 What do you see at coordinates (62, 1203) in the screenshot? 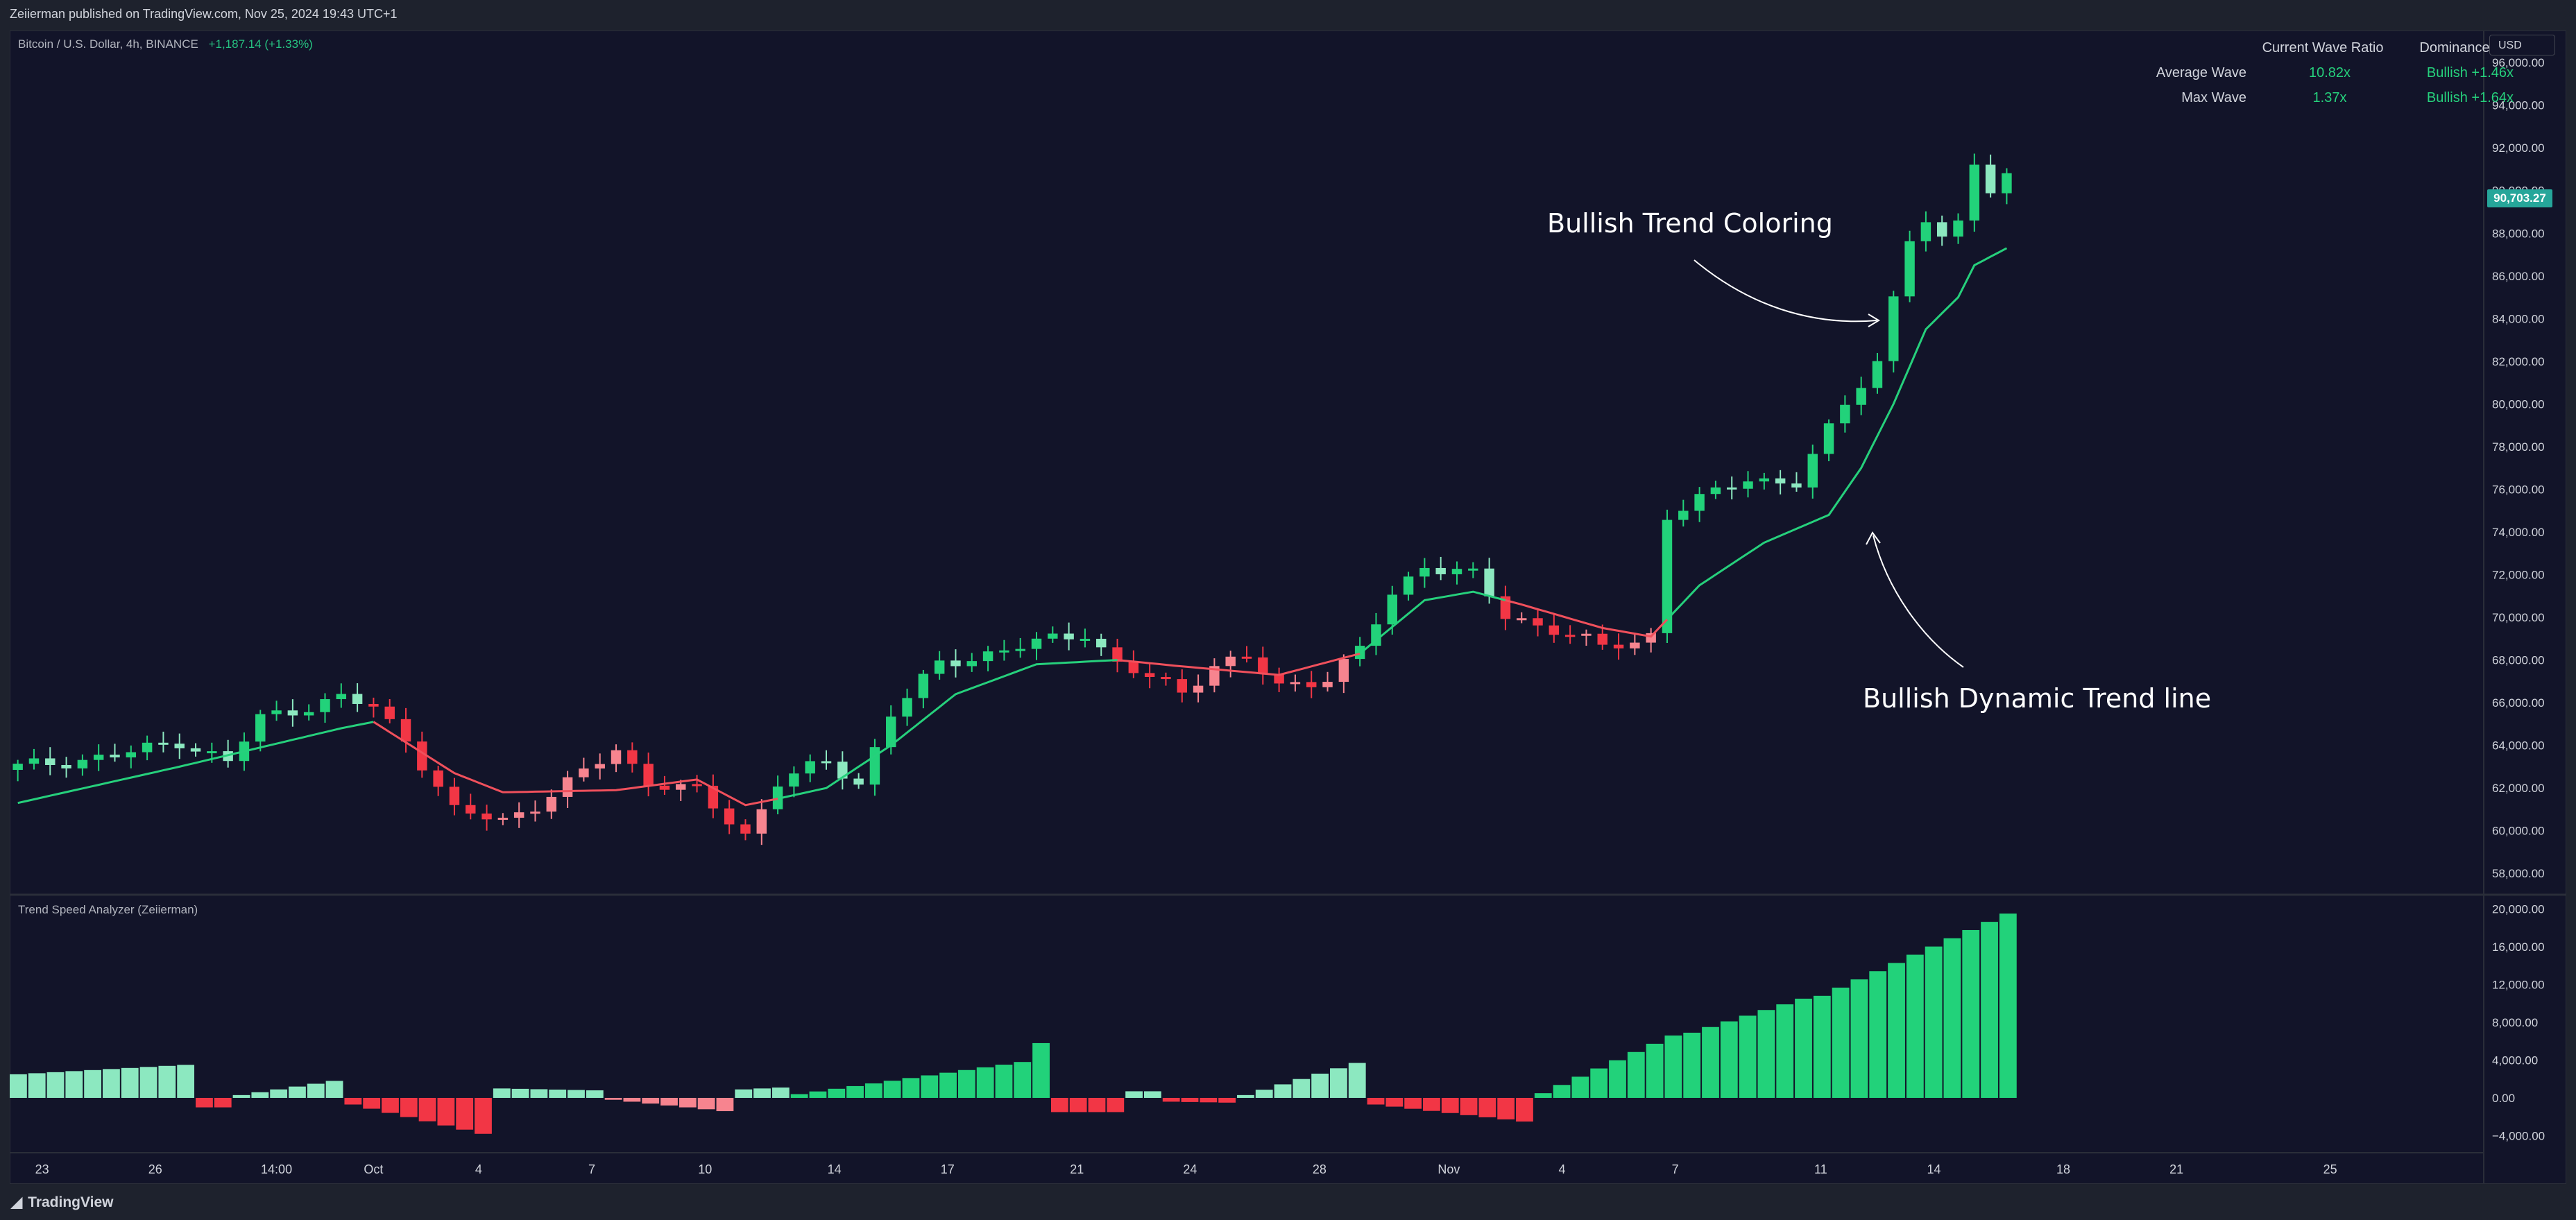
I see `tradingview-logo: ◢ TradingView` at bounding box center [62, 1203].